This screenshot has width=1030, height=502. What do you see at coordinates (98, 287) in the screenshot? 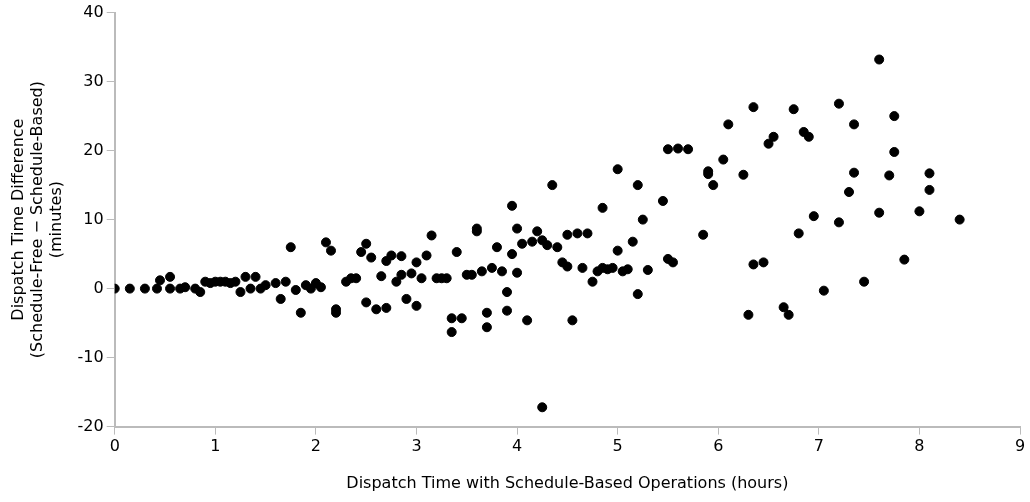
I see `y-tick-label: 0` at bounding box center [98, 287].